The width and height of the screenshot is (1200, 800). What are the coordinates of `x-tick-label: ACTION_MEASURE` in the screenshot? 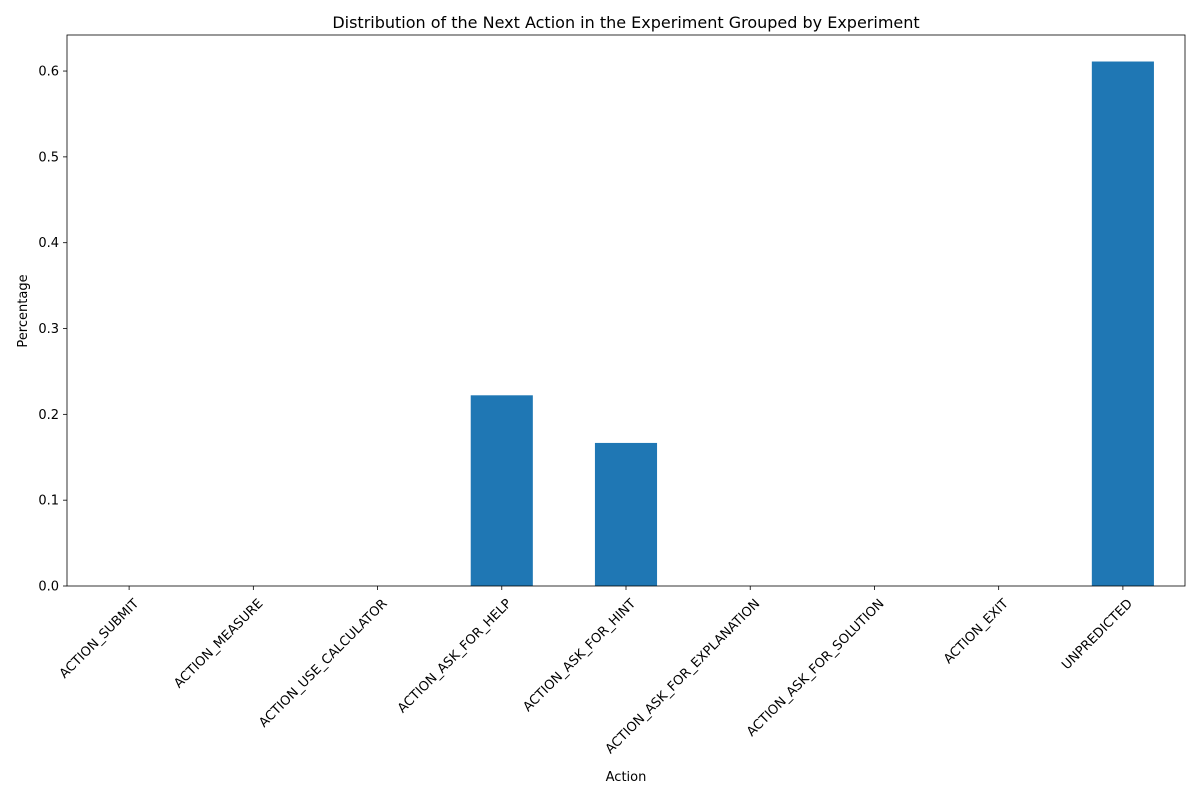 It's located at (218, 643).